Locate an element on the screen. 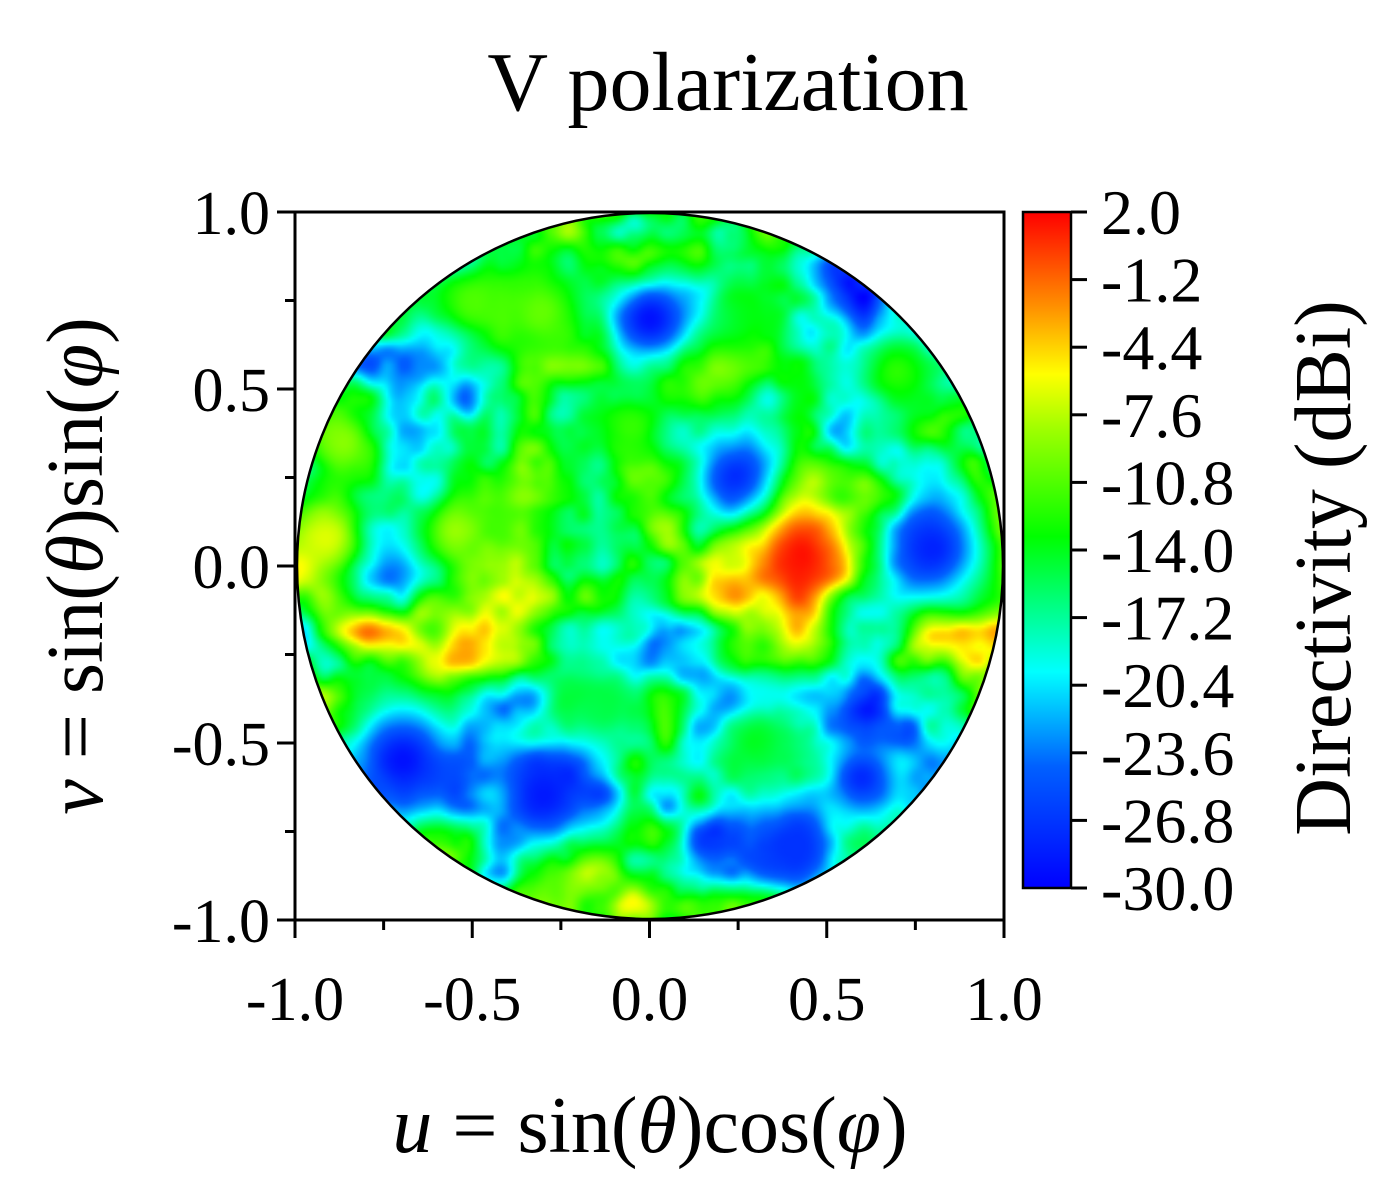  colorbar-tick-label: -20.4 is located at coordinates (1167, 685).